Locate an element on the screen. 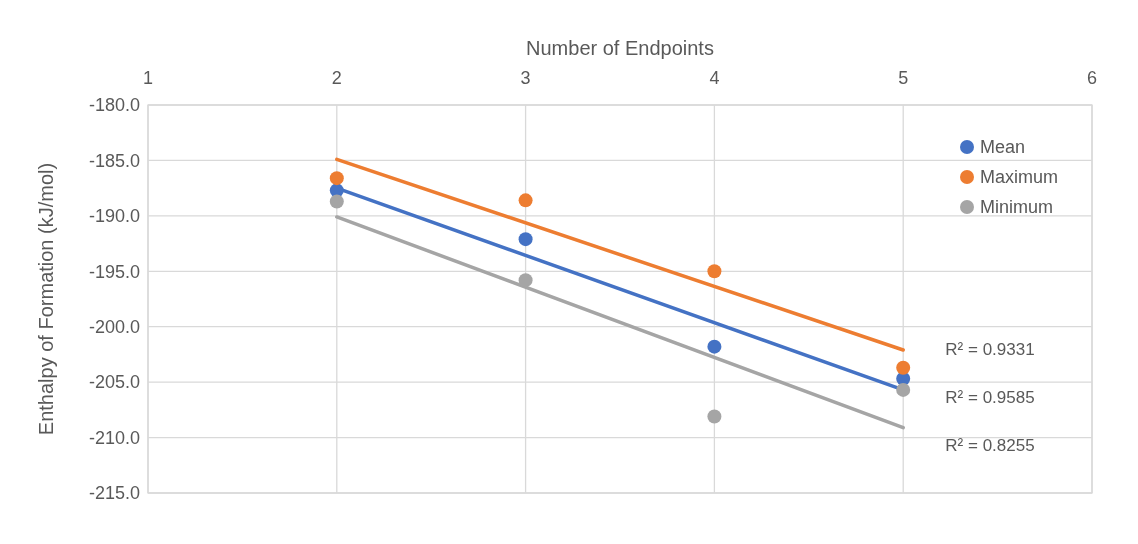  legend-label: Mean is located at coordinates (1003, 147).